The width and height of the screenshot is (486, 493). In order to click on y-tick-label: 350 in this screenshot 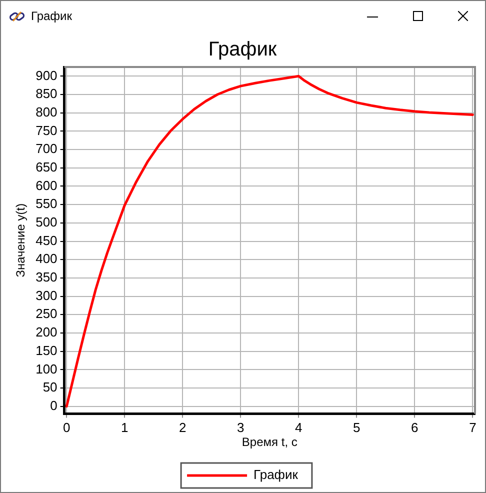, I will do `click(47, 277)`.